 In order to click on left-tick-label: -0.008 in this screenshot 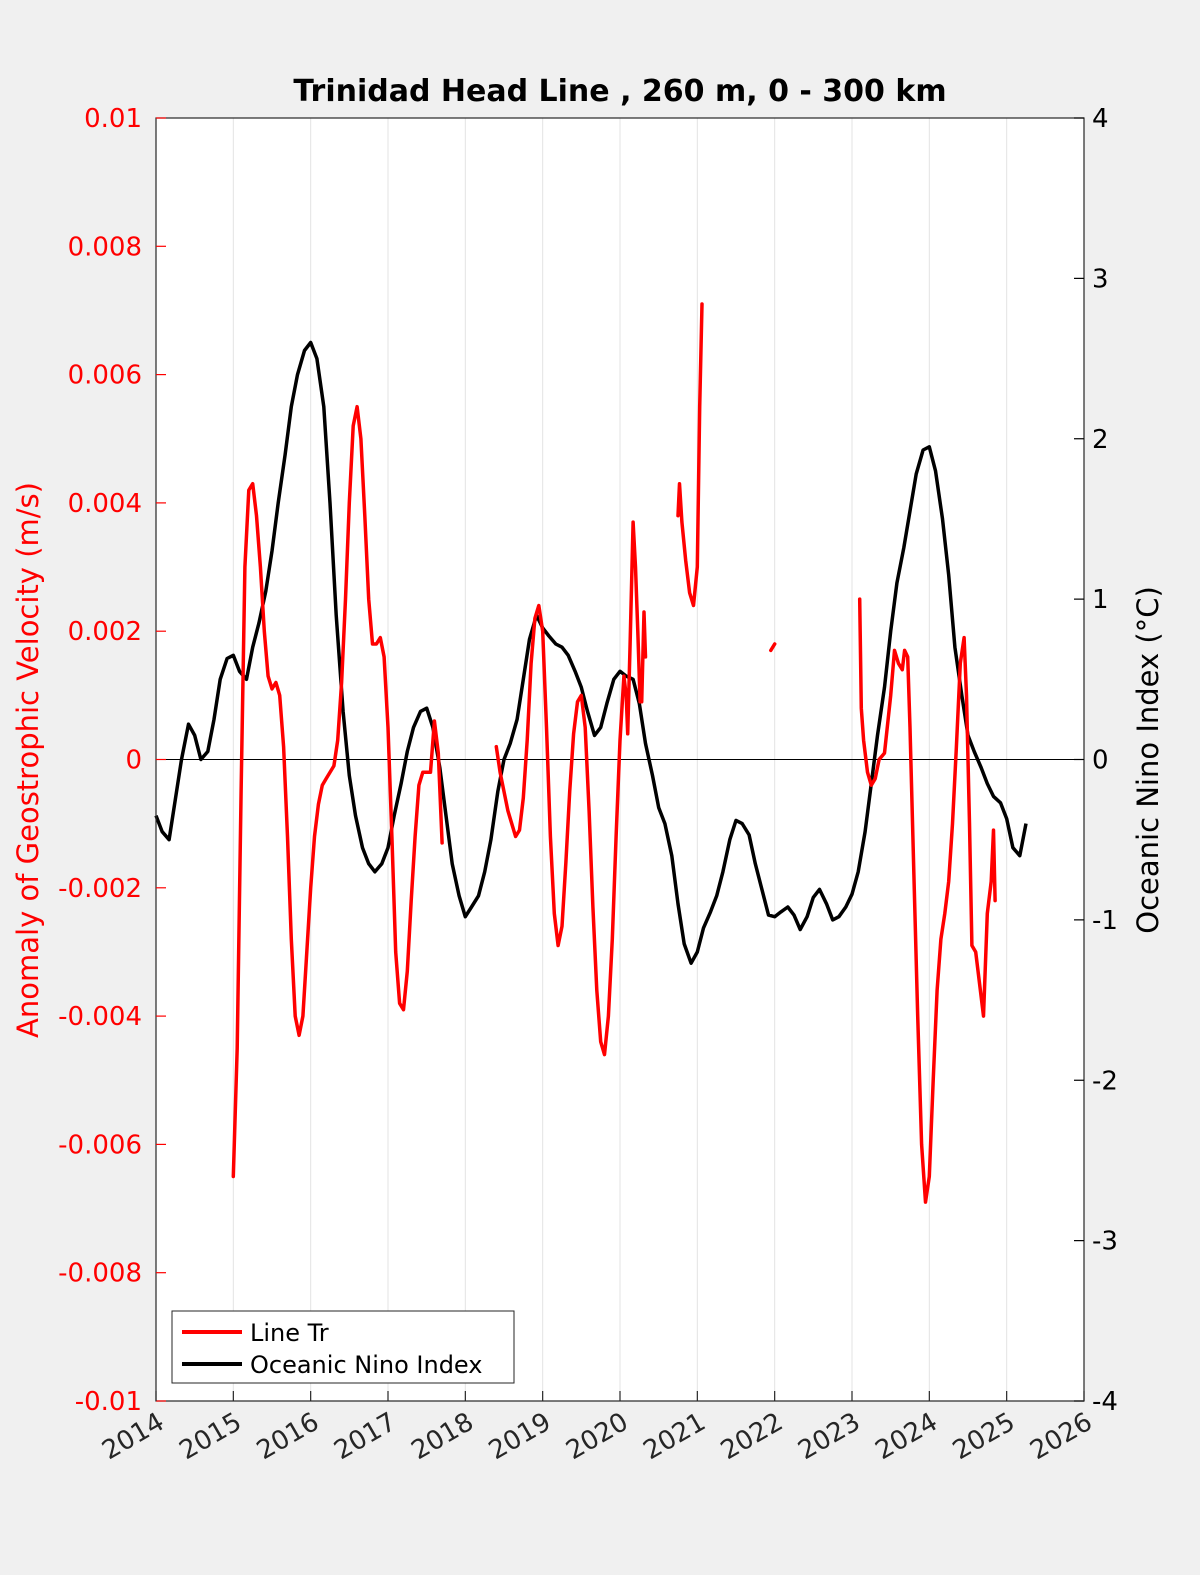, I will do `click(100, 1274)`.